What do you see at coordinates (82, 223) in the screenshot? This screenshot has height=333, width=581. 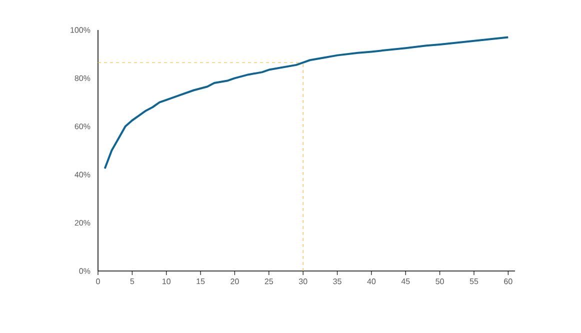 I see `y-tick-label: 20%` at bounding box center [82, 223].